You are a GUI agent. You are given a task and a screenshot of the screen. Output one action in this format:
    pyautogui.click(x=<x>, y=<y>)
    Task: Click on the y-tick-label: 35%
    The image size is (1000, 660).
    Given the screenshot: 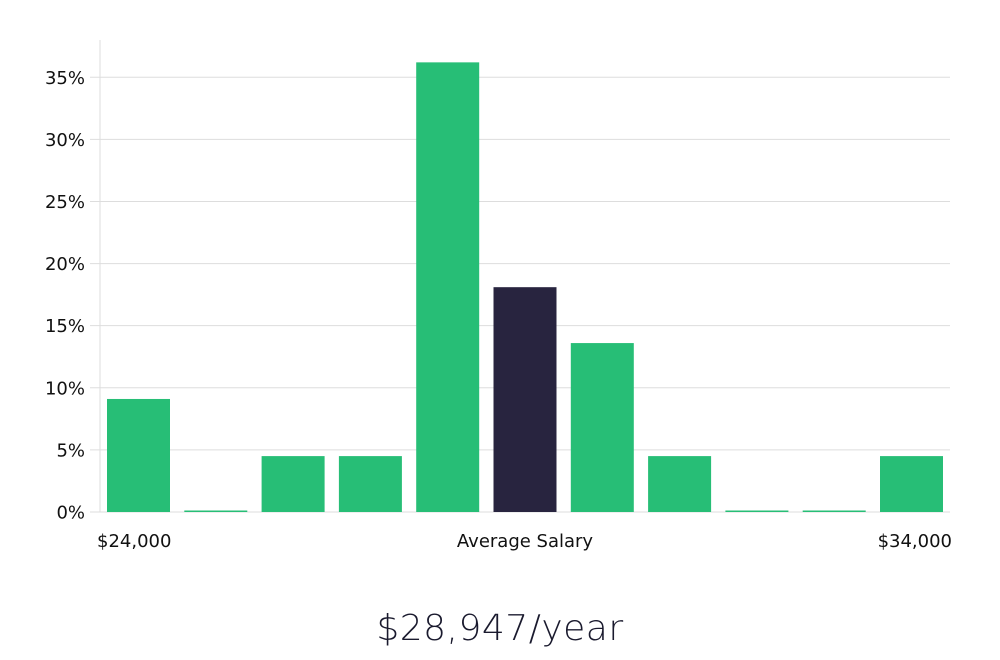 What is the action you would take?
    pyautogui.click(x=65, y=78)
    